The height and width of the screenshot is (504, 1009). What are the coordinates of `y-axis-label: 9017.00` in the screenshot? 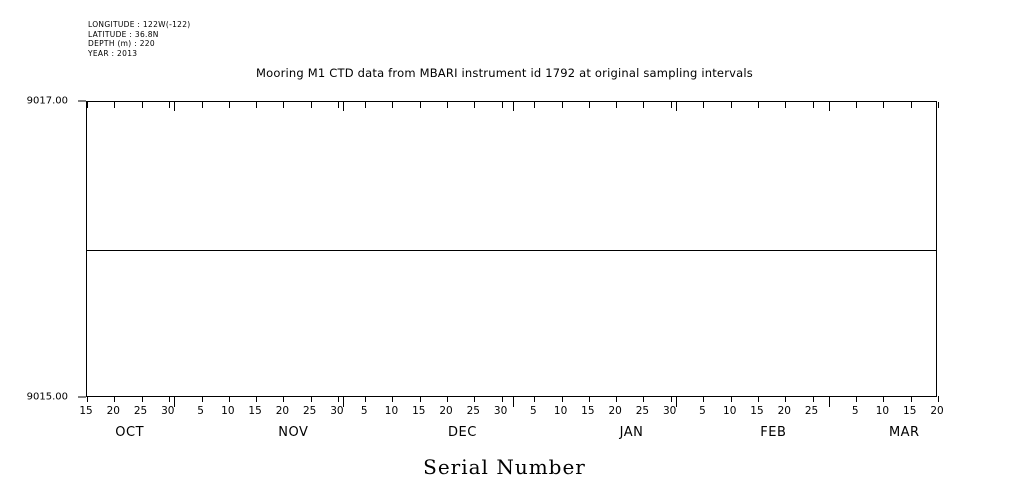 It's located at (47, 101).